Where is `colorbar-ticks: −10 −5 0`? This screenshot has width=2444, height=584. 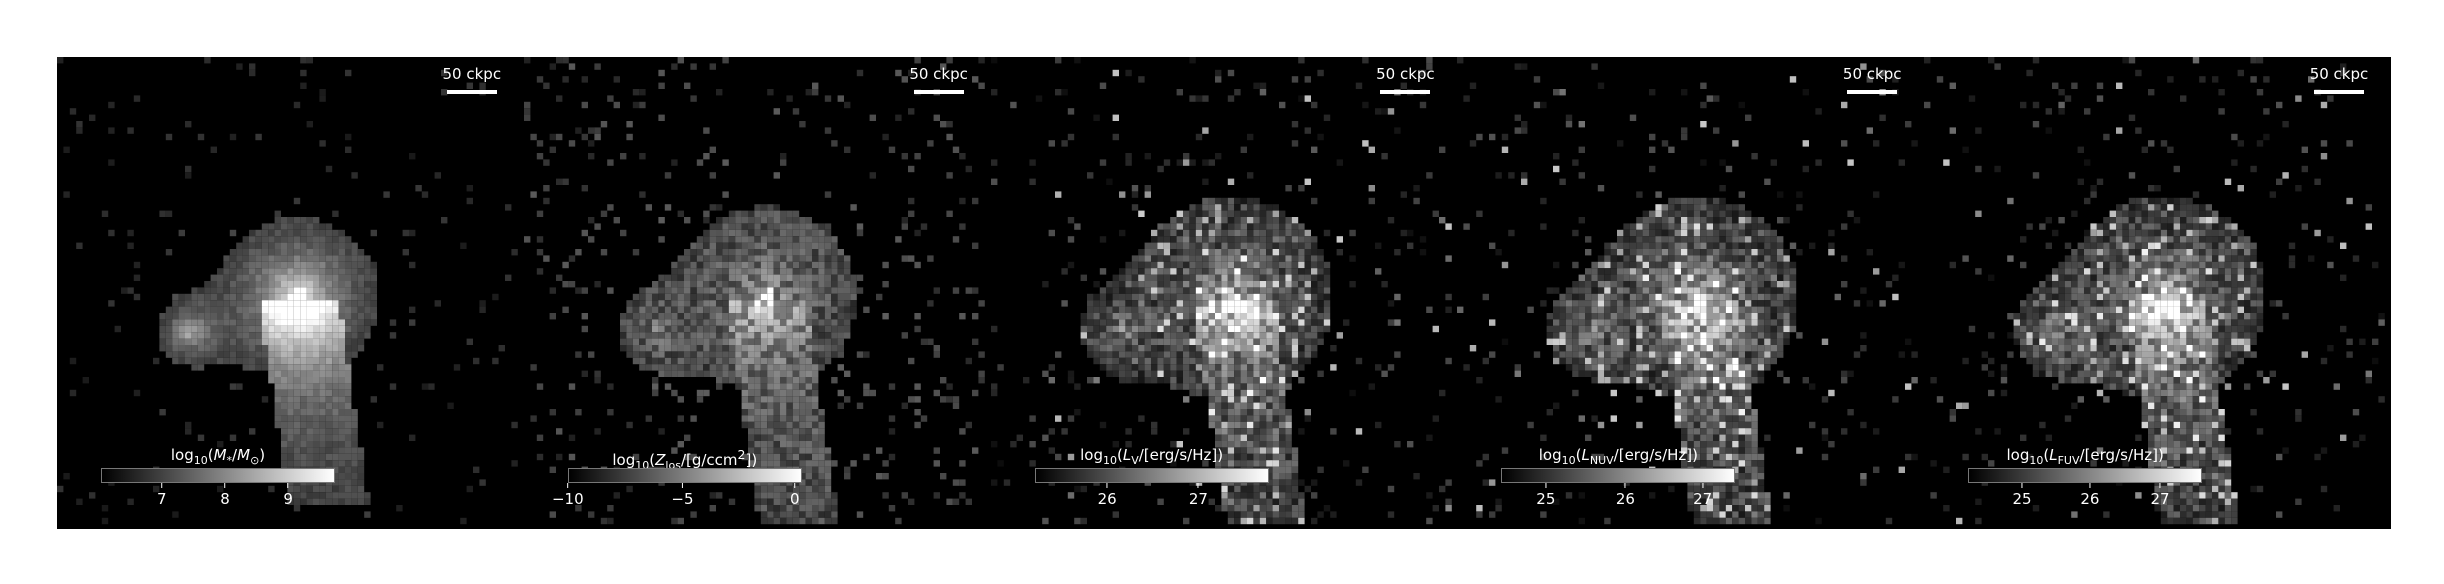 colorbar-ticks: −10 −5 0 is located at coordinates (677, 496).